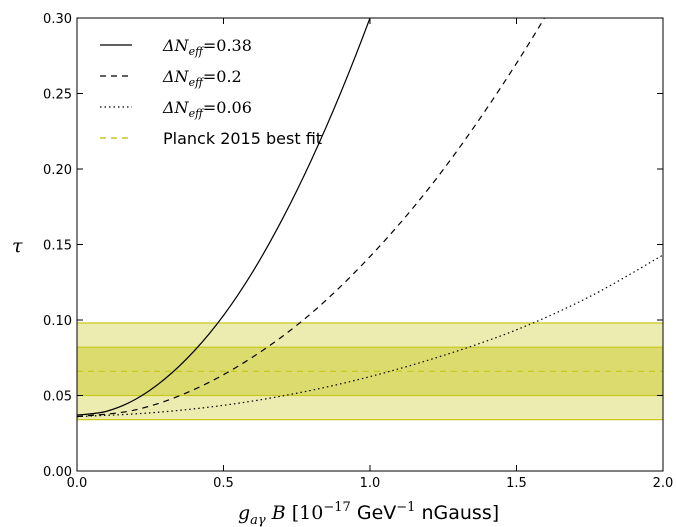  Describe the element at coordinates (57, 321) in the screenshot. I see `y-tick-label: 0.10` at that location.